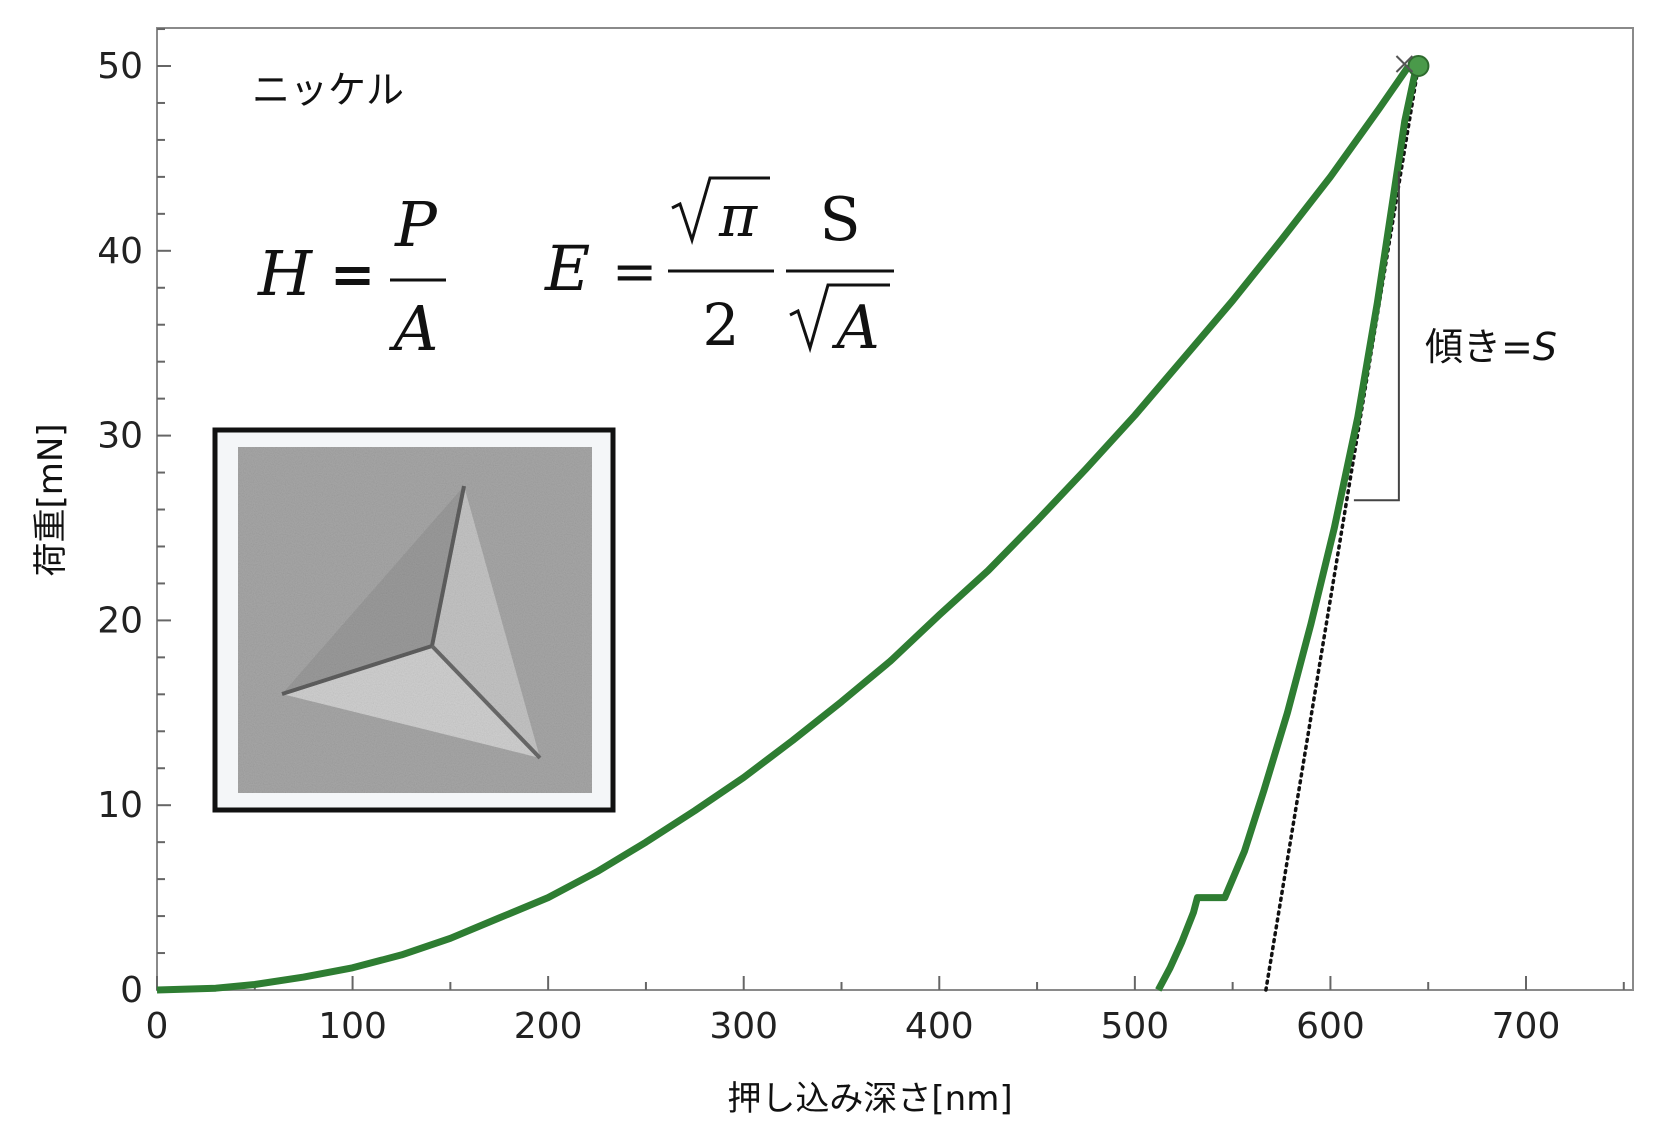  What do you see at coordinates (414, 328) in the screenshot?
I see `formula-h-denominator: A` at bounding box center [414, 328].